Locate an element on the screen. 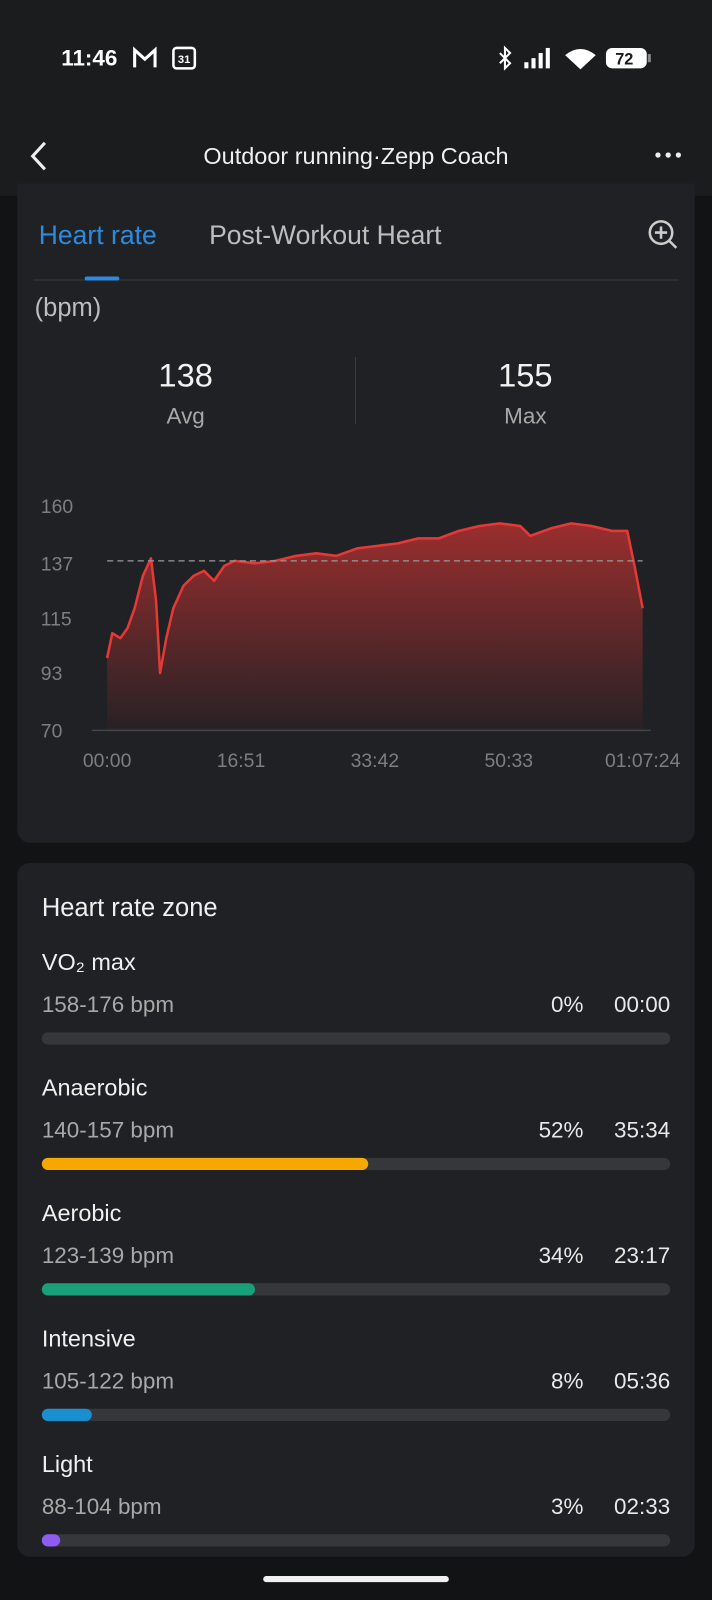  zone-time: 35:34 is located at coordinates (642, 1130).